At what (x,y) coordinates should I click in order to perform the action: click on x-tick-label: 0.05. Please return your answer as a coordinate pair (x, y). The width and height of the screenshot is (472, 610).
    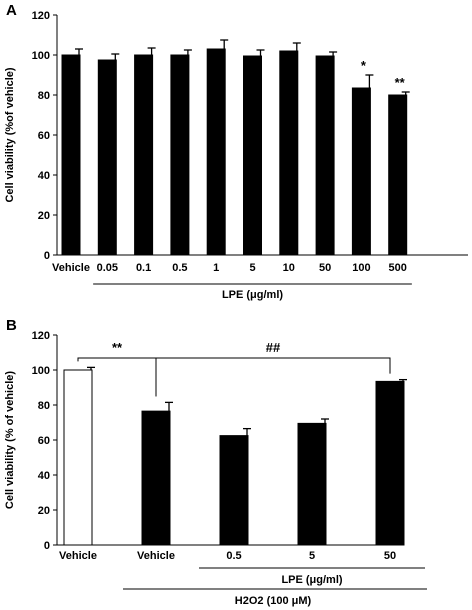
    Looking at the image, I should click on (107, 268).